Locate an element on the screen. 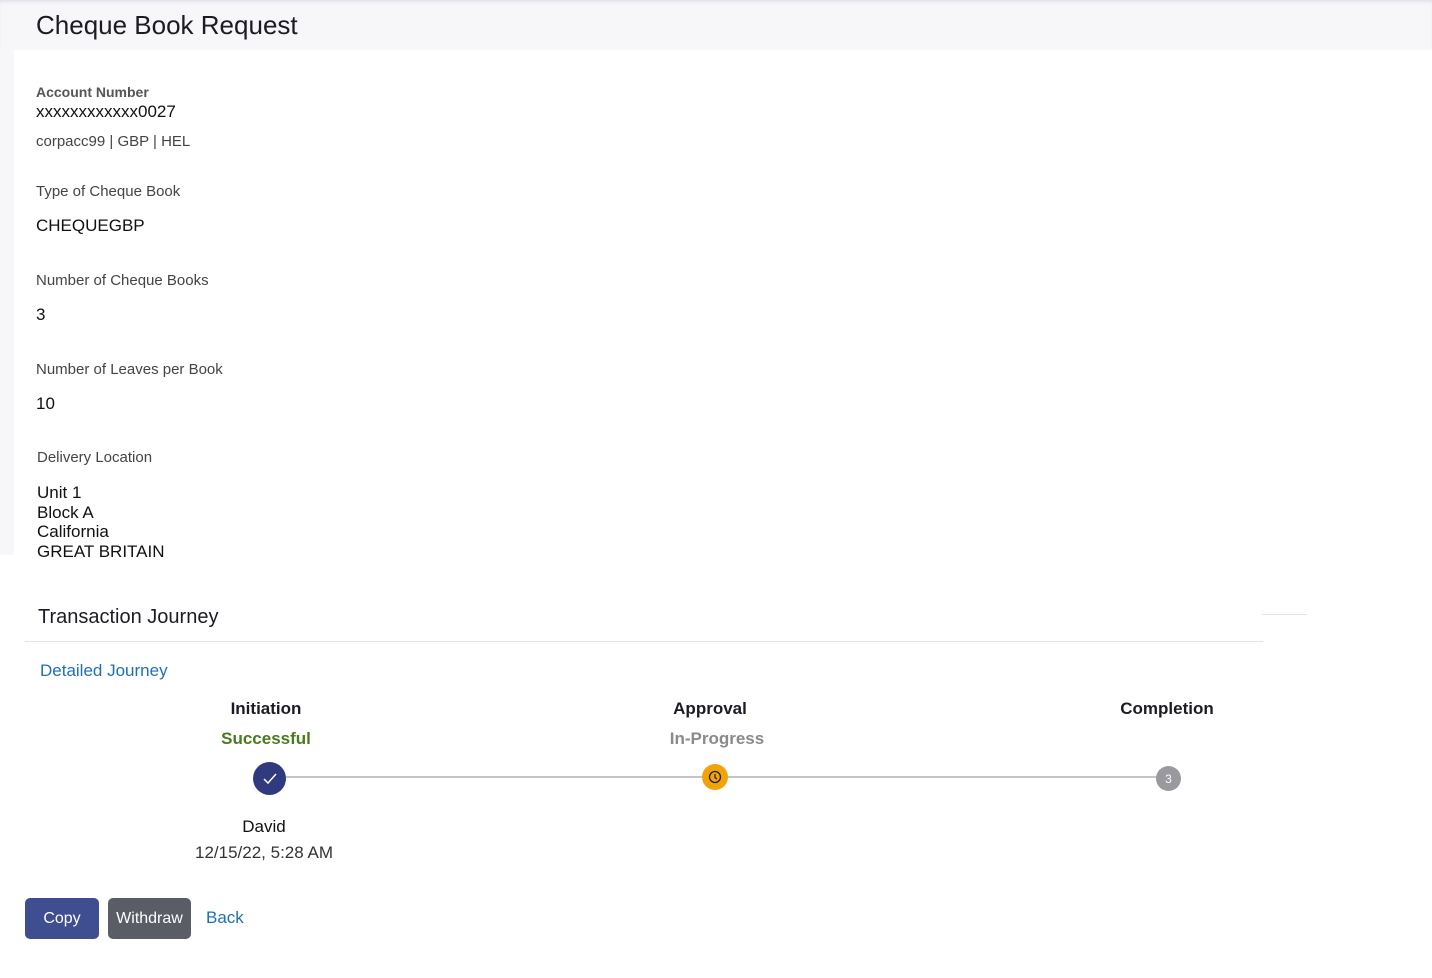 This screenshot has width=1432, height=978. side-gutter is located at coordinates (7, 302).